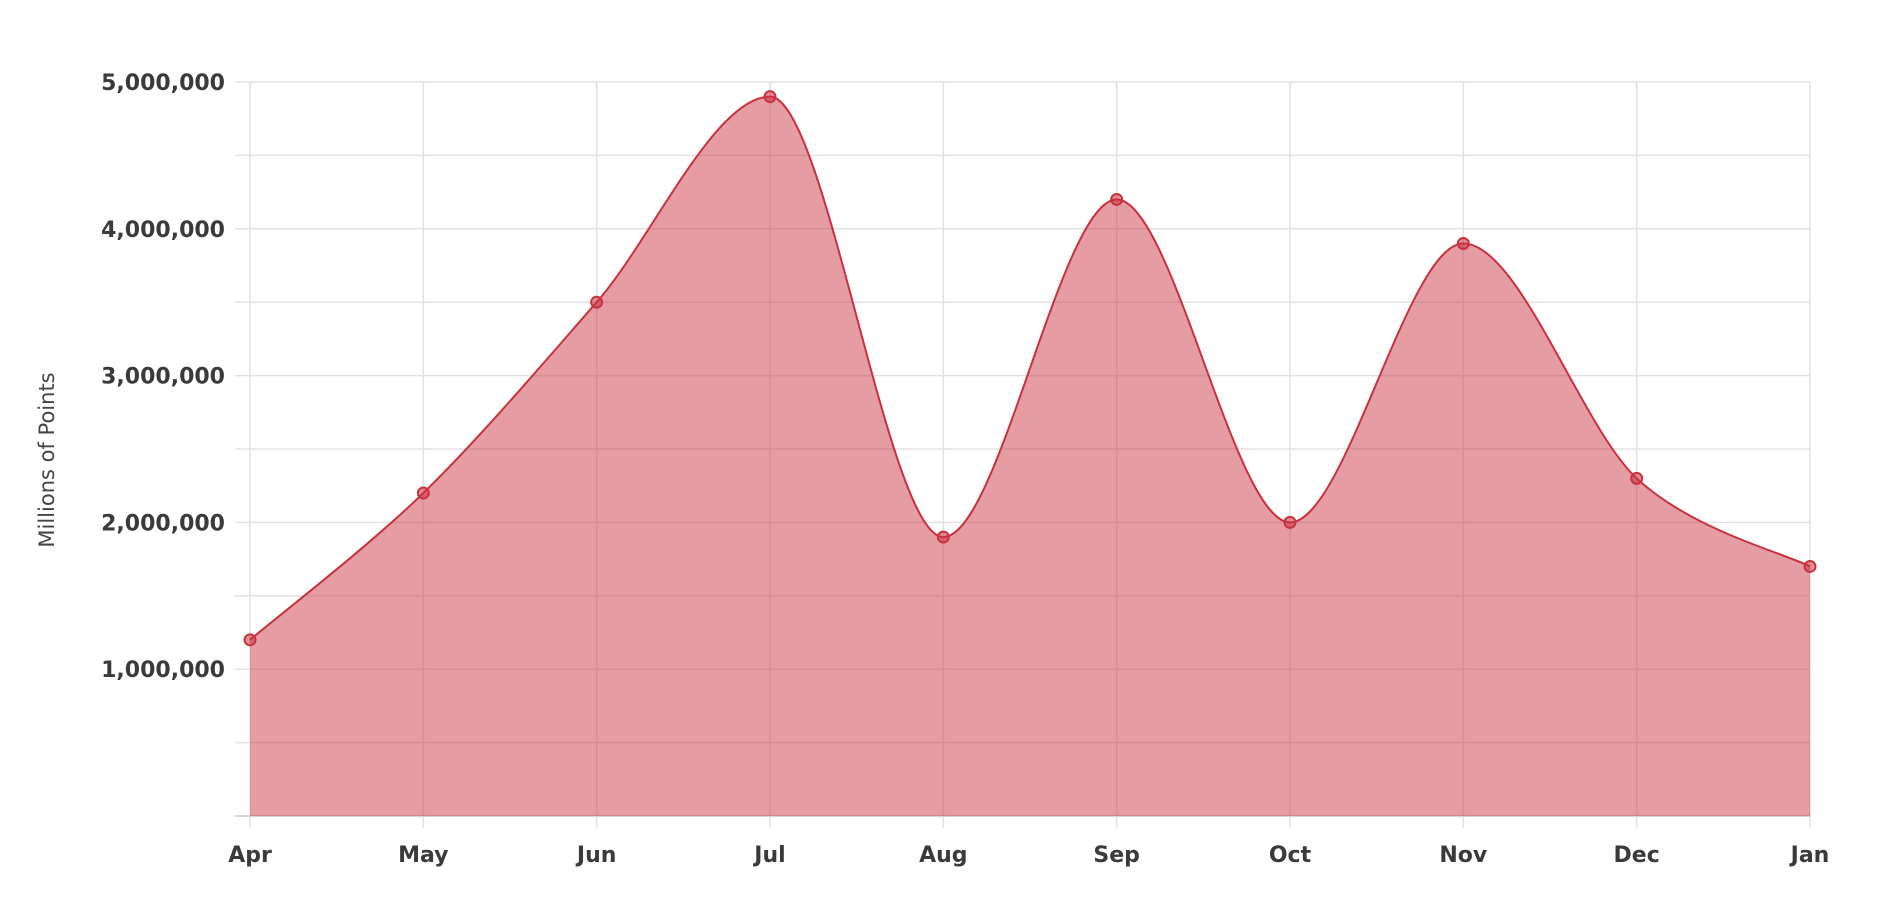  Describe the element at coordinates (1463, 855) in the screenshot. I see `x-tick-label-nov: Nov` at that location.